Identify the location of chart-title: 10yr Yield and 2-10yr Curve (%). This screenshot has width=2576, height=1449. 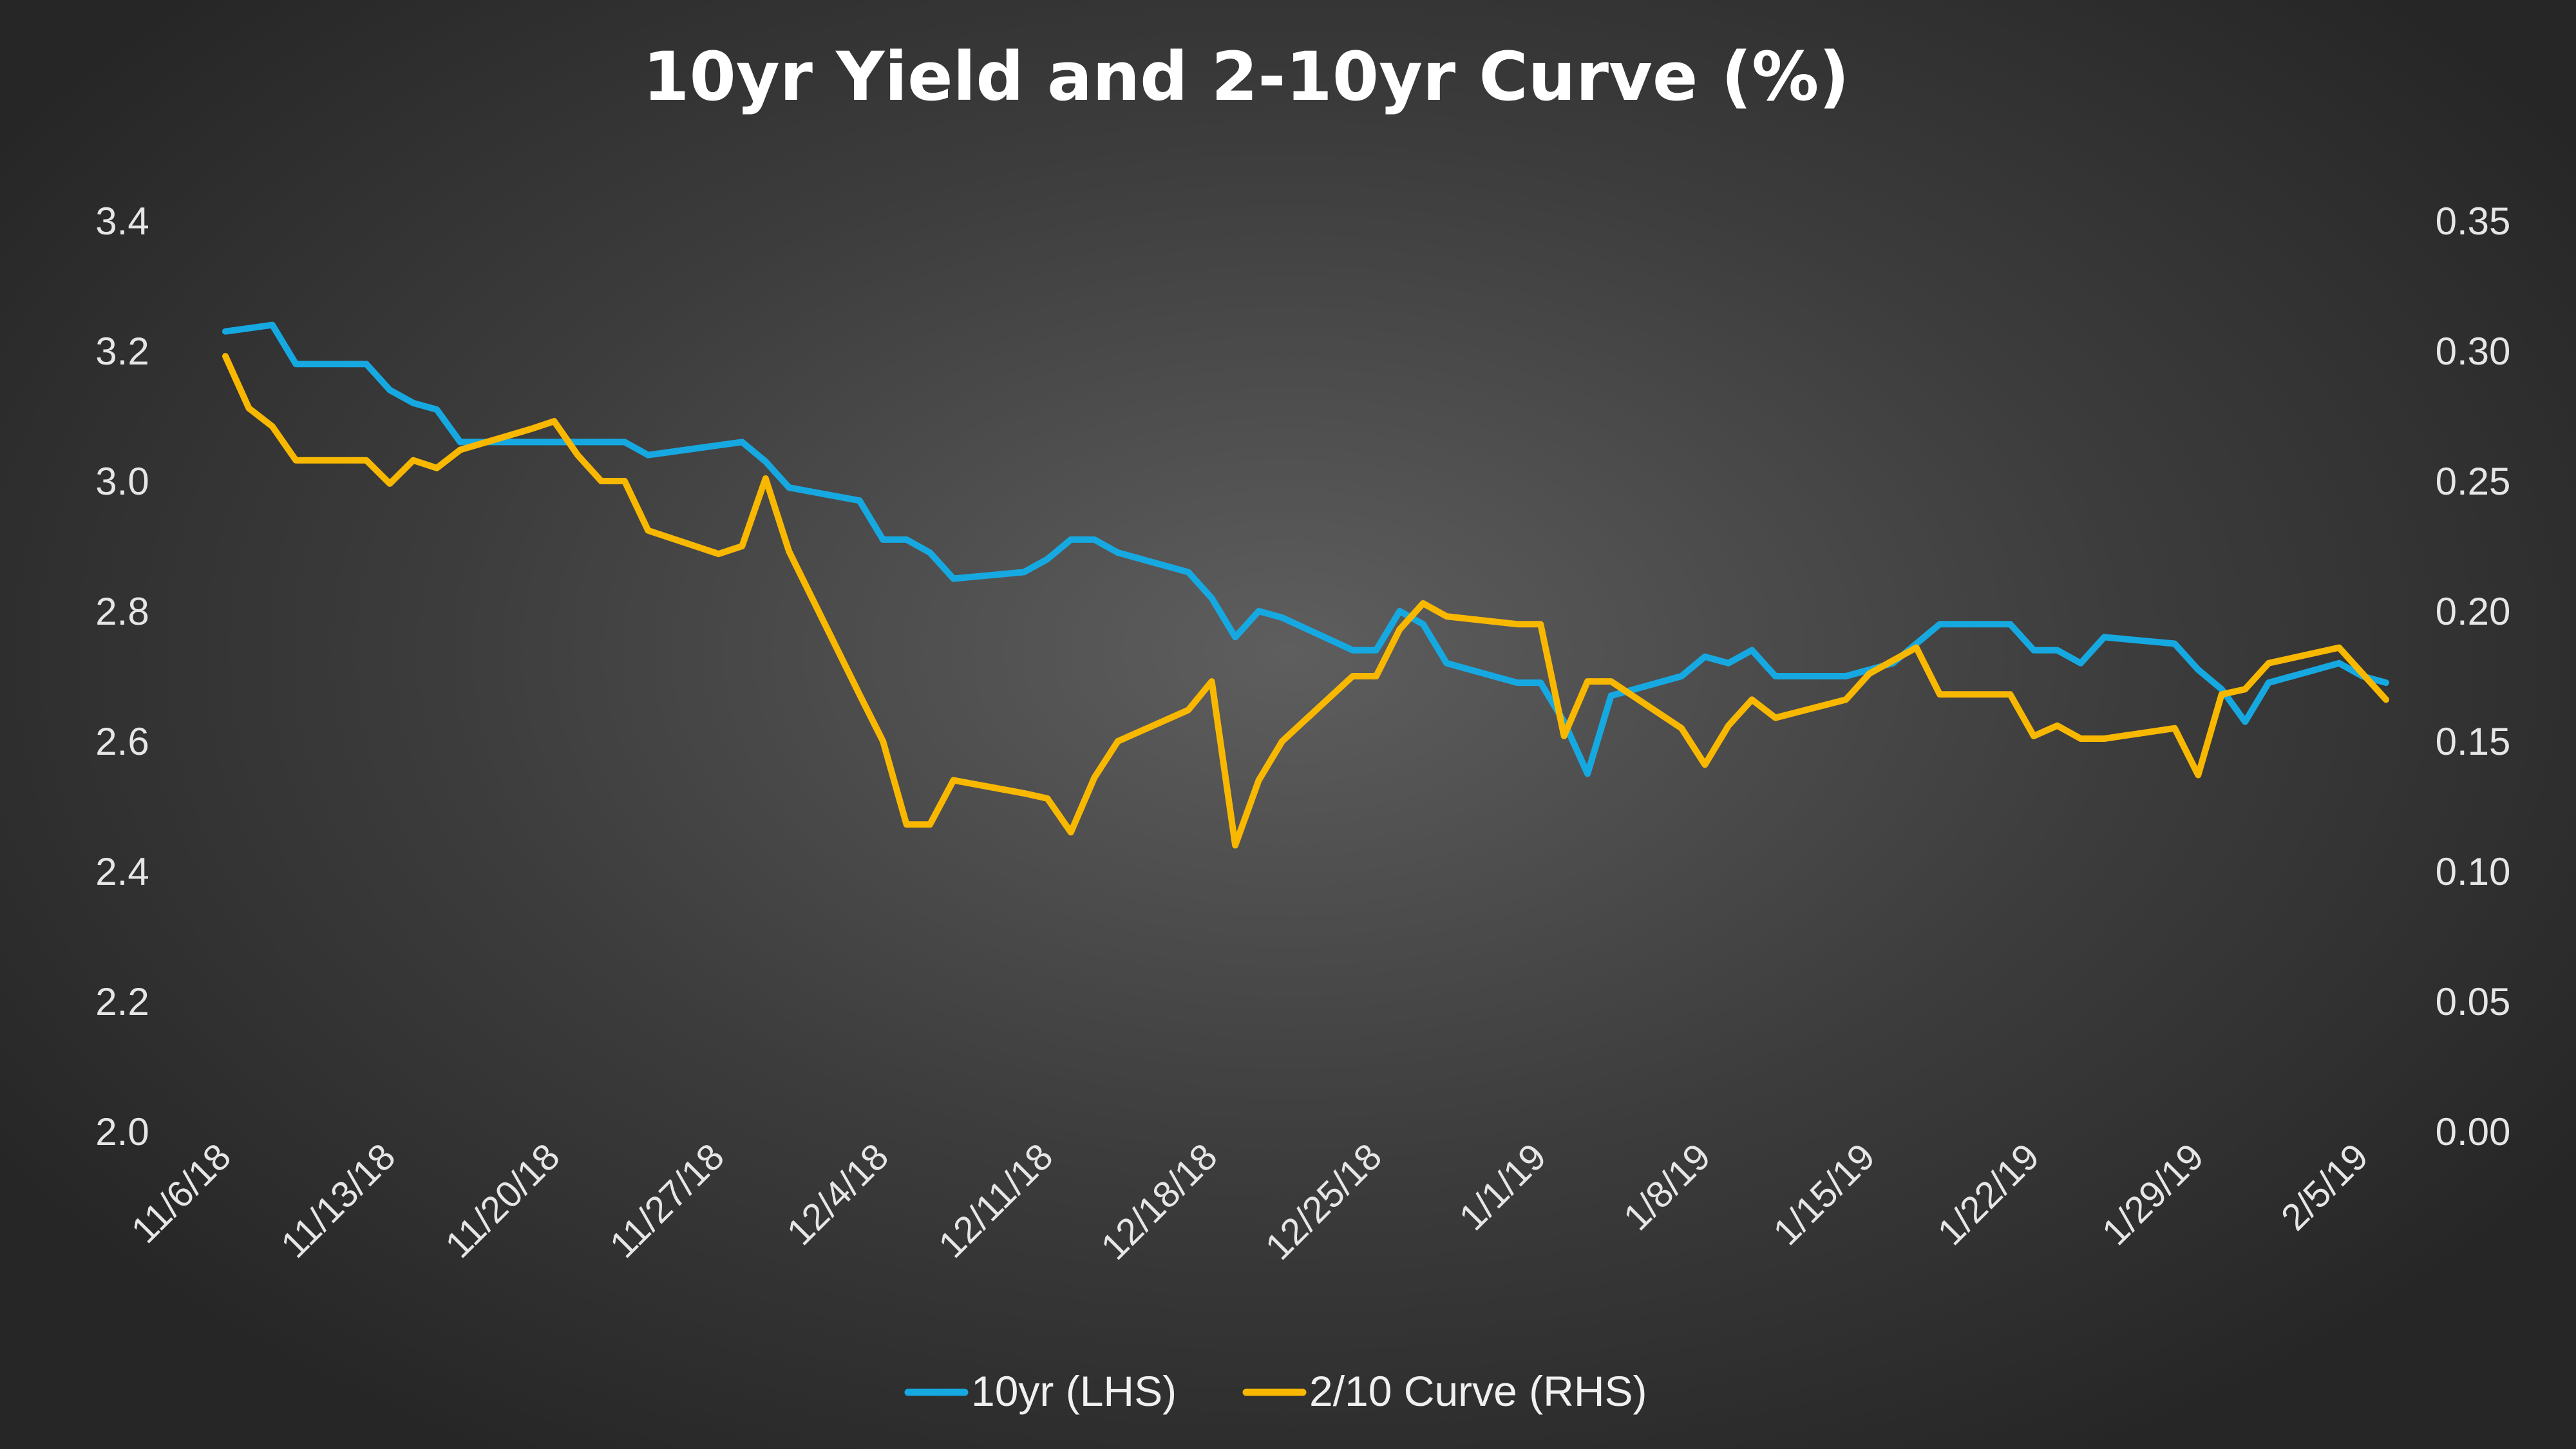
(1246, 76).